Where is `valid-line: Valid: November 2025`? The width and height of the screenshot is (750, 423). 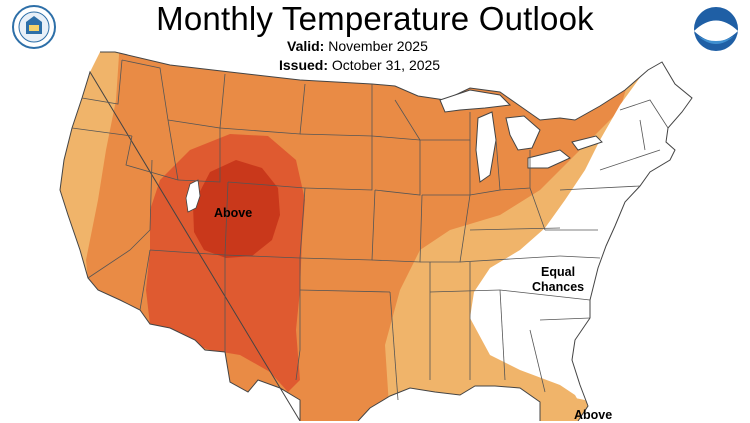
valid-line: Valid: November 2025 is located at coordinates (357, 46).